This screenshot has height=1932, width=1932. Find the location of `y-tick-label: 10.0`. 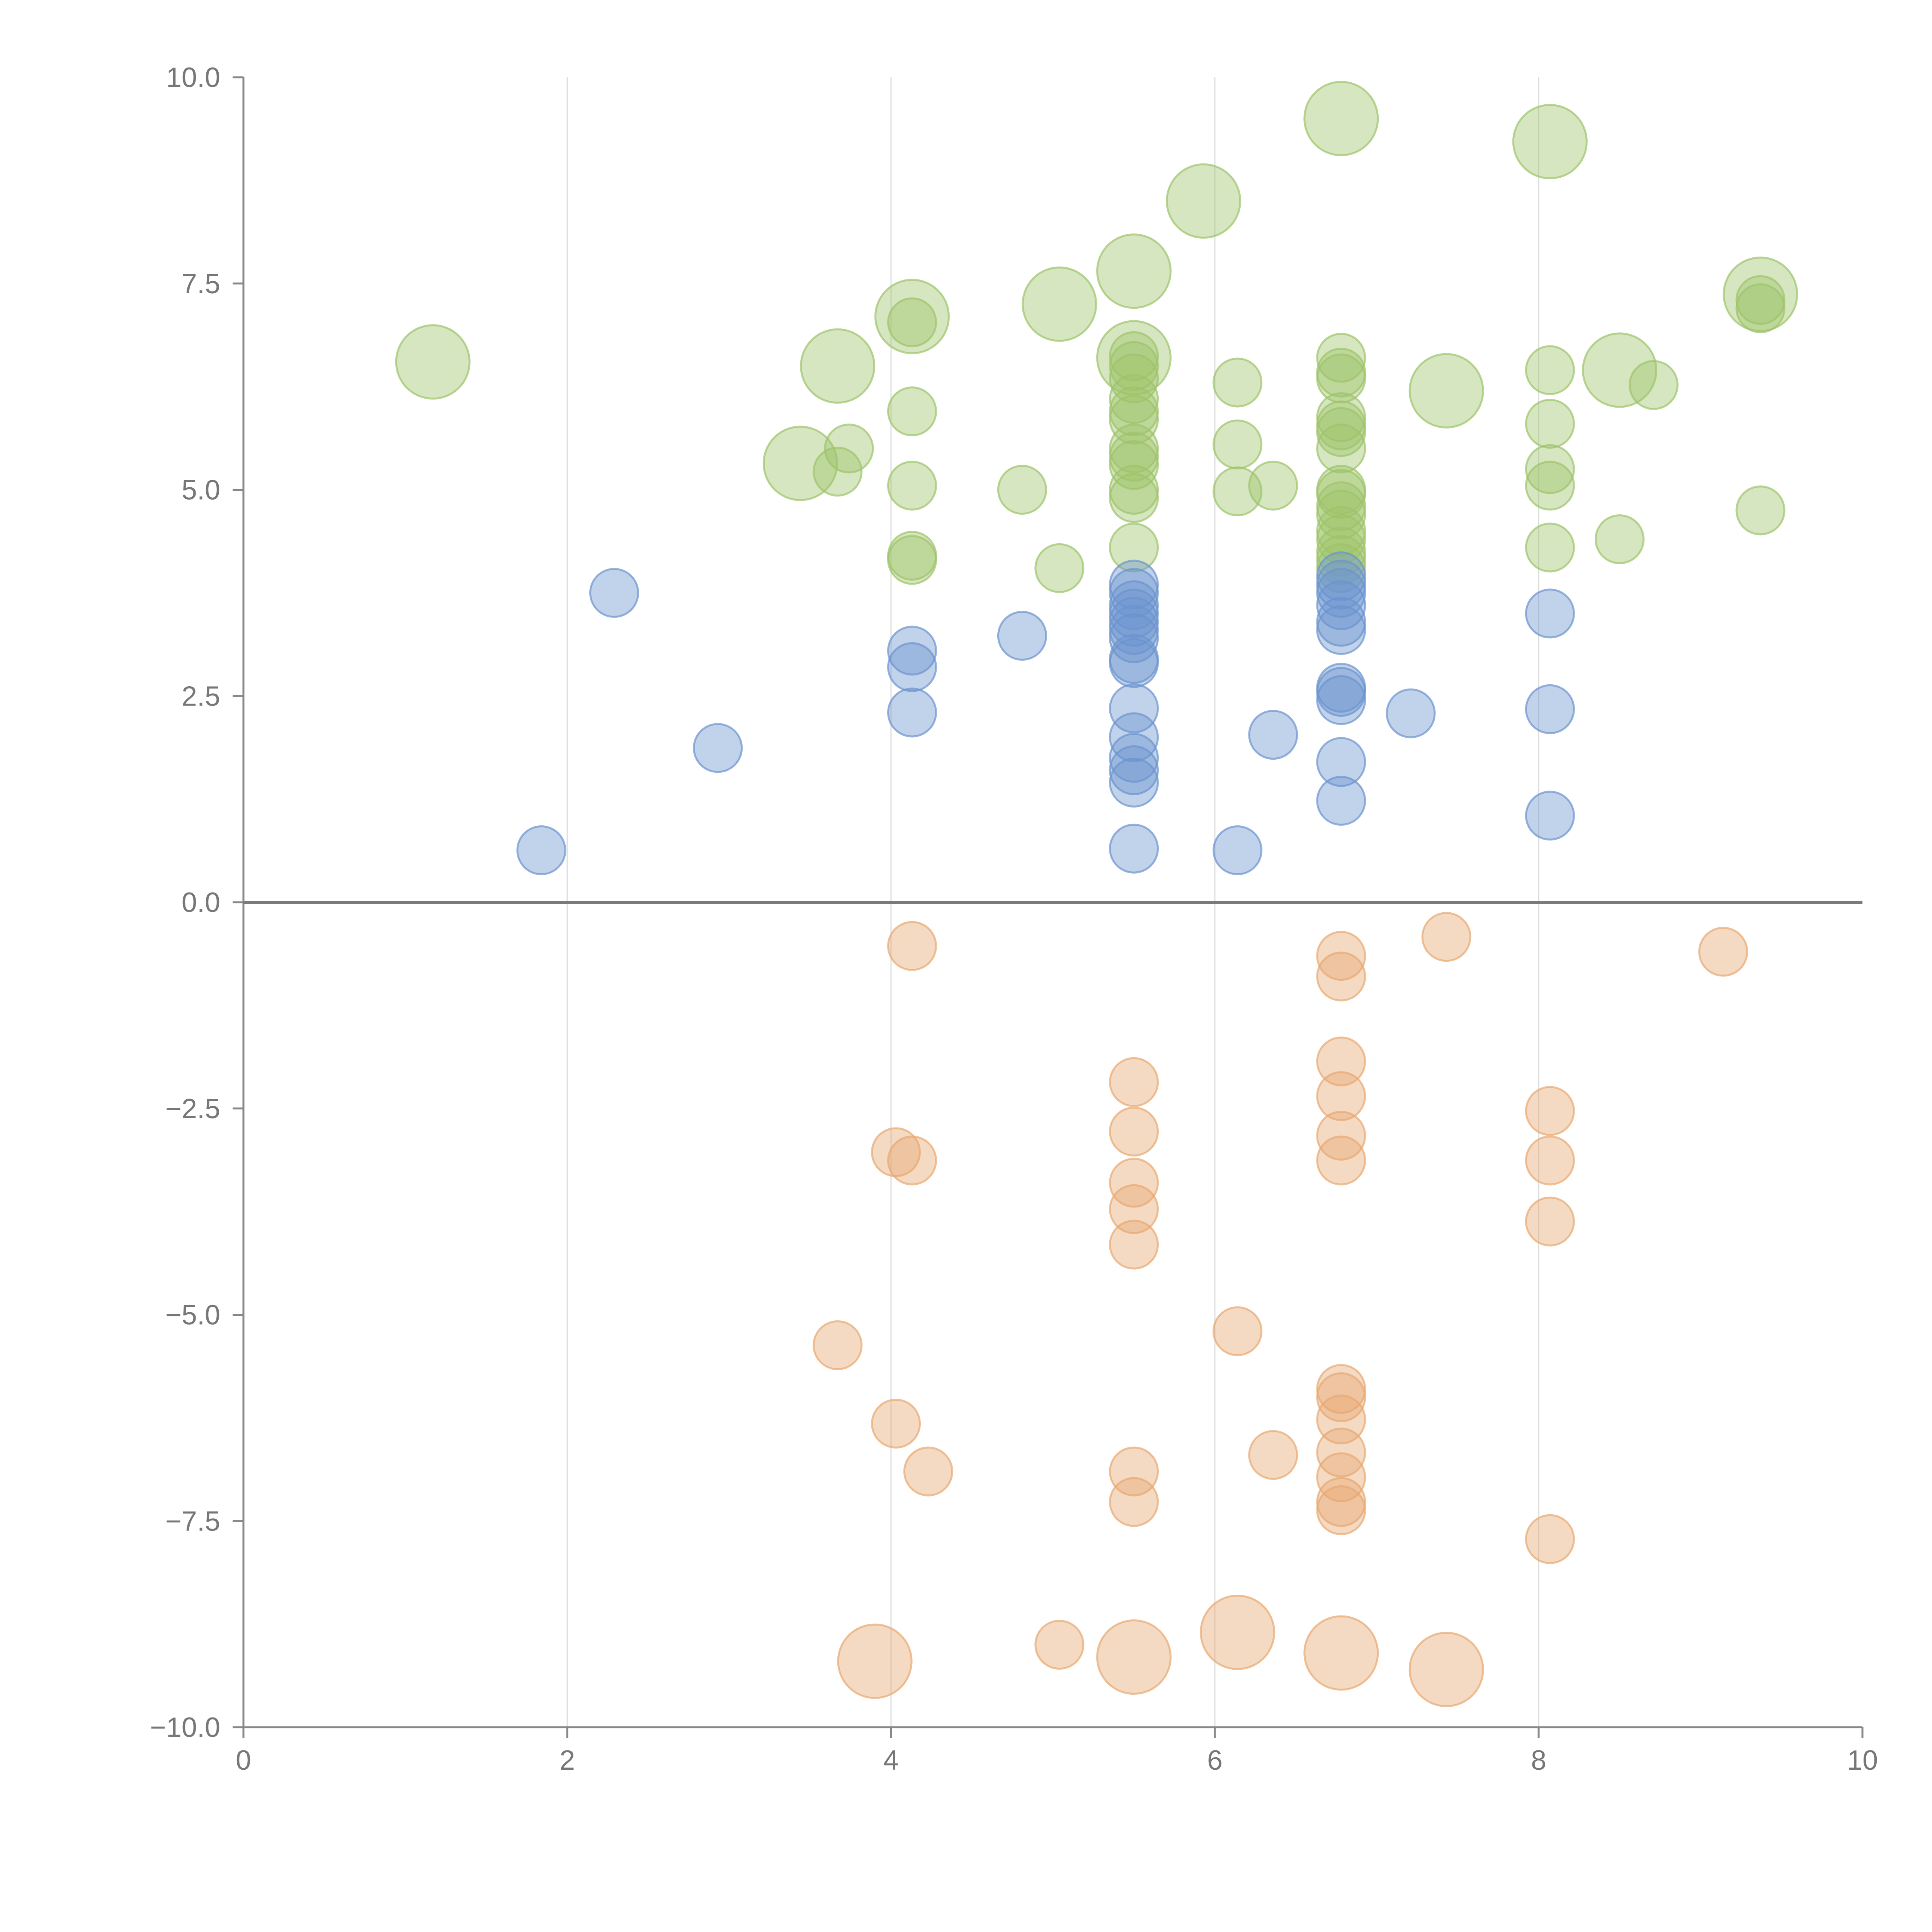

y-tick-label: 10.0 is located at coordinates (193, 78).